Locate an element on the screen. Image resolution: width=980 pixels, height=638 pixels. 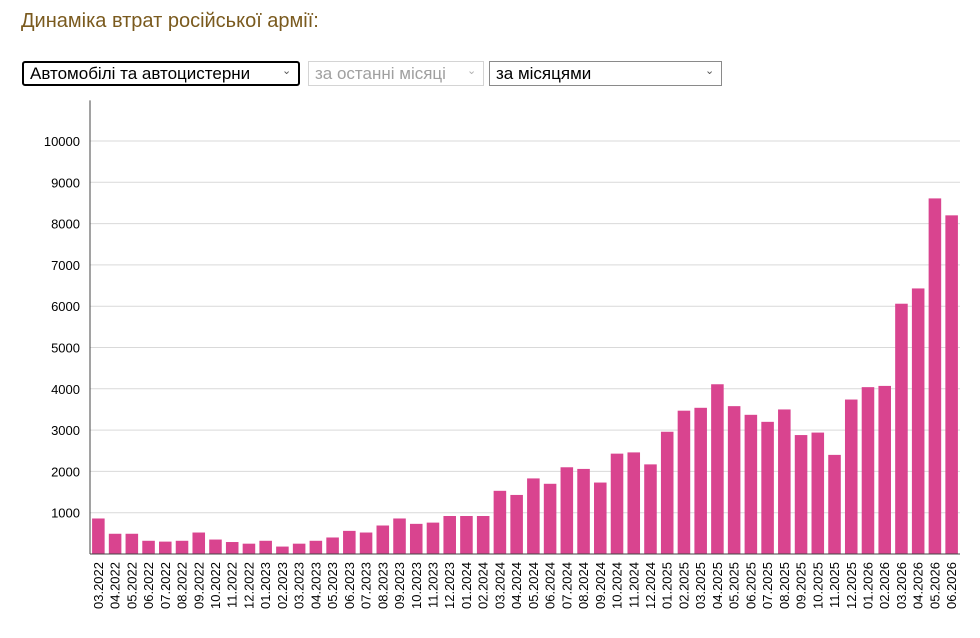
x-tick-label: 03.2025 is located at coordinates (700, 585).